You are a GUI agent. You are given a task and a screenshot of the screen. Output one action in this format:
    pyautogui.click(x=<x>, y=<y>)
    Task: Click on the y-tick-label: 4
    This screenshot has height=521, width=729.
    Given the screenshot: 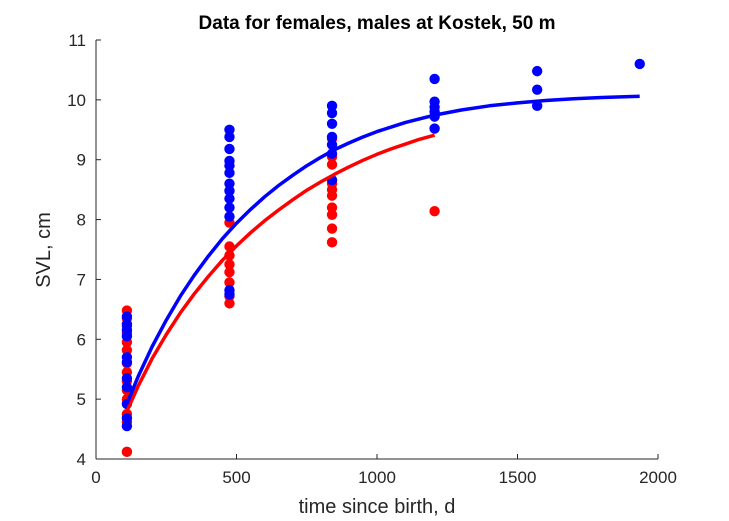 What is the action you would take?
    pyautogui.click(x=81, y=459)
    